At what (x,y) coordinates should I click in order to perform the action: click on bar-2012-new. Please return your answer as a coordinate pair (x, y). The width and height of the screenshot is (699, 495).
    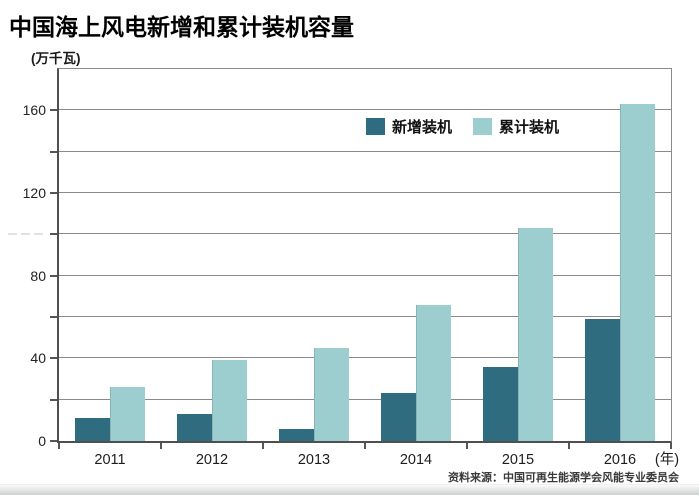
    Looking at the image, I should click on (194, 427).